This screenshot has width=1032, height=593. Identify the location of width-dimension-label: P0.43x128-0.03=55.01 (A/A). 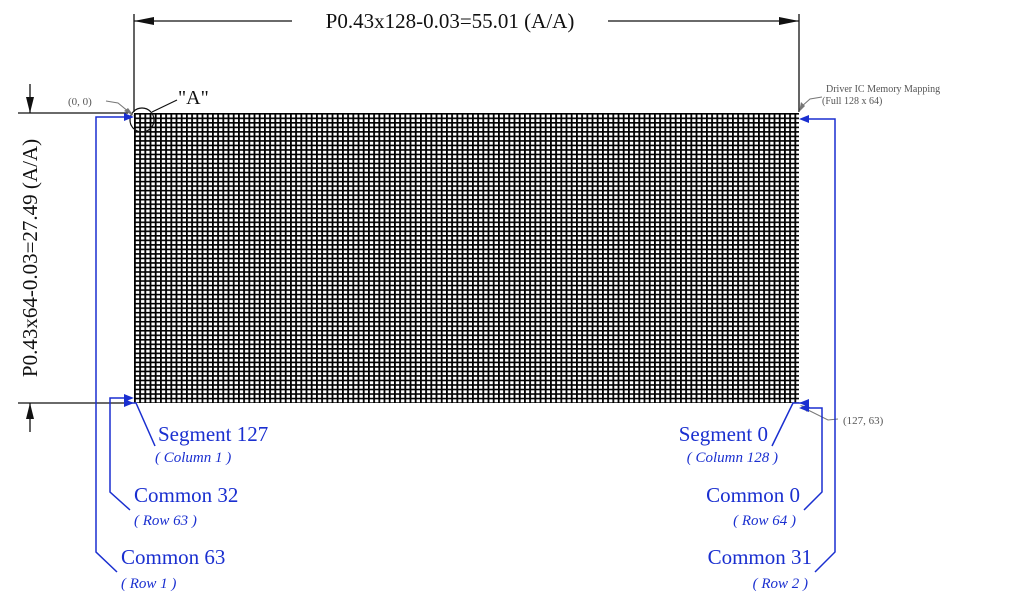
(450, 21).